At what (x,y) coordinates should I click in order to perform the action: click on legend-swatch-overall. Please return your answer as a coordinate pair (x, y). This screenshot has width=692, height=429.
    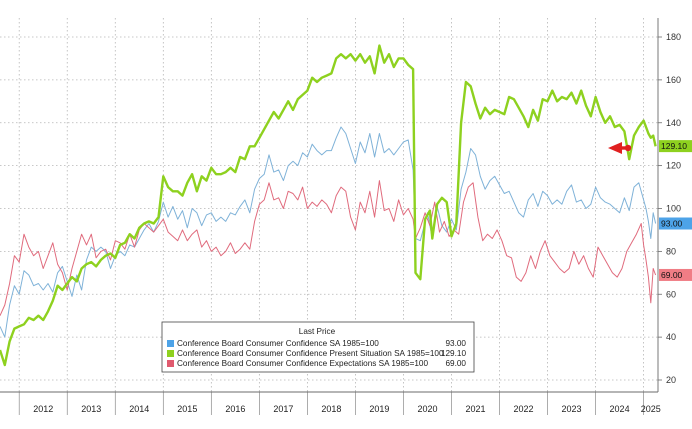
    Looking at the image, I should click on (170, 343).